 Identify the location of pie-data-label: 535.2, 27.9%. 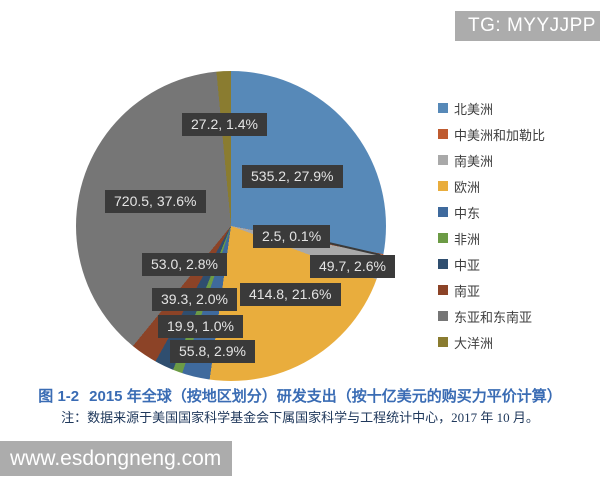
(292, 176).